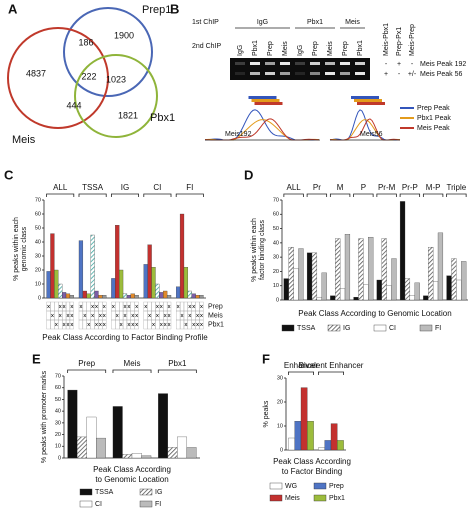  I want to click on lane-label: IgG, so click(300, 50).